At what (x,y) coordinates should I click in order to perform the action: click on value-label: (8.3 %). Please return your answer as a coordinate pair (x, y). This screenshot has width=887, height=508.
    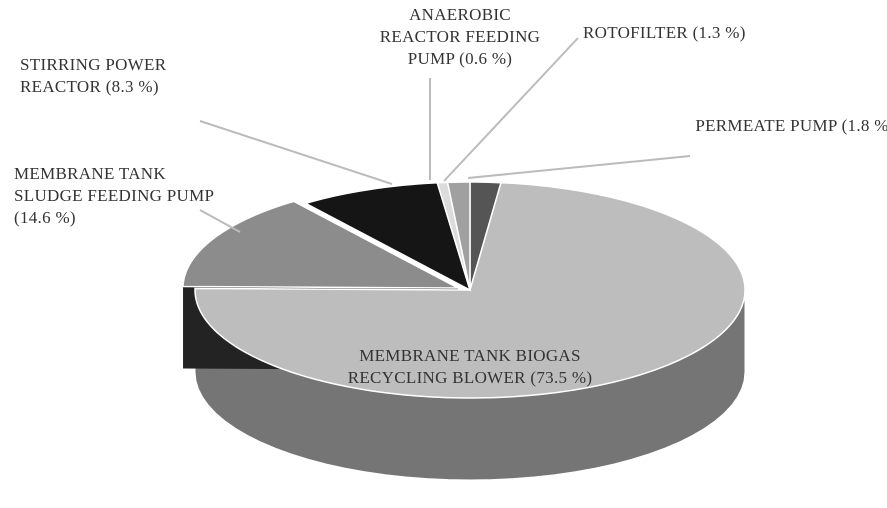
    Looking at the image, I should click on (132, 86).